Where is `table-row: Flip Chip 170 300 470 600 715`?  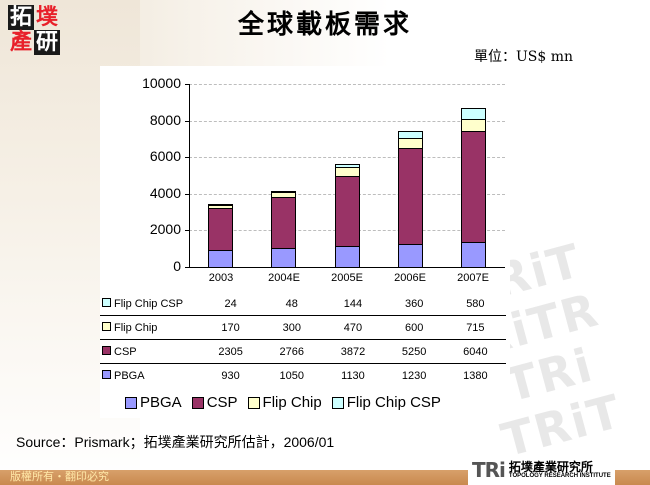
table-row: Flip Chip 170 300 470 600 715 is located at coordinates (303, 327).